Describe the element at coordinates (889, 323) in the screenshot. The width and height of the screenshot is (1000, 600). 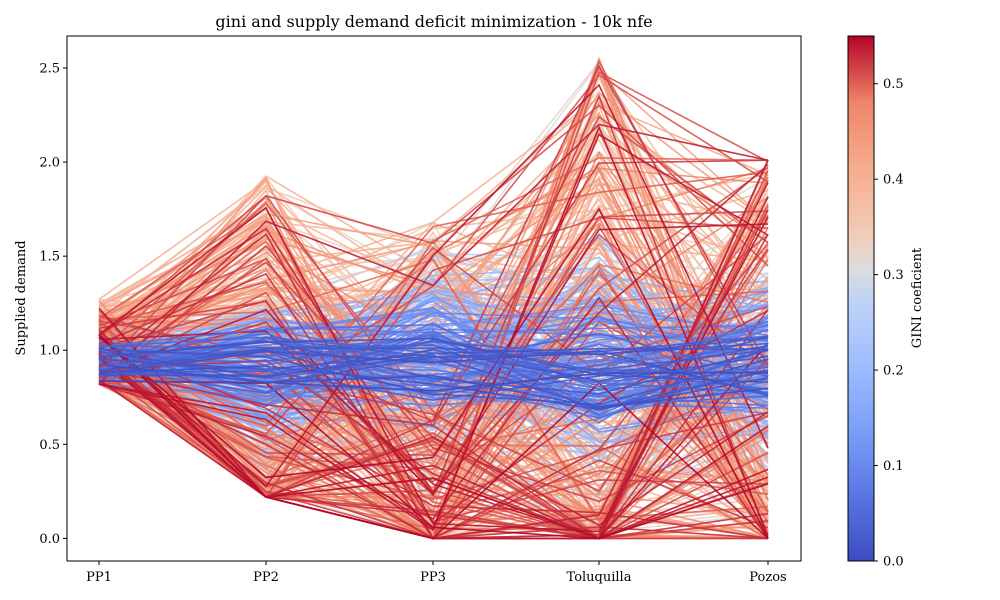
I see `colorbar-axis: 0.0 0.1 0.2 0.3 0.4 0.5` at that location.